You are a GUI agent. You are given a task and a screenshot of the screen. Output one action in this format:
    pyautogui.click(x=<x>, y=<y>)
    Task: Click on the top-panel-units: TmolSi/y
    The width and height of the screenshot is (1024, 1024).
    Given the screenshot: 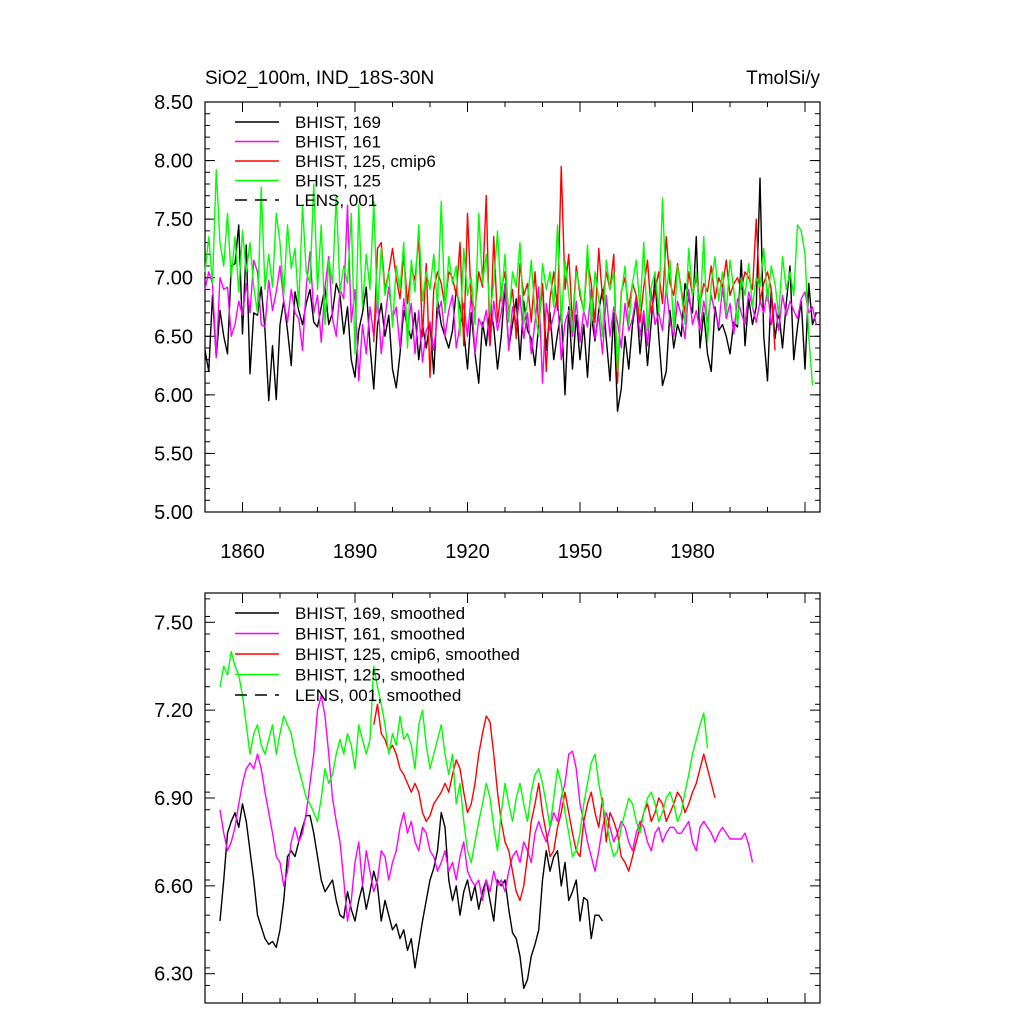 What is the action you would take?
    pyautogui.click(x=783, y=78)
    